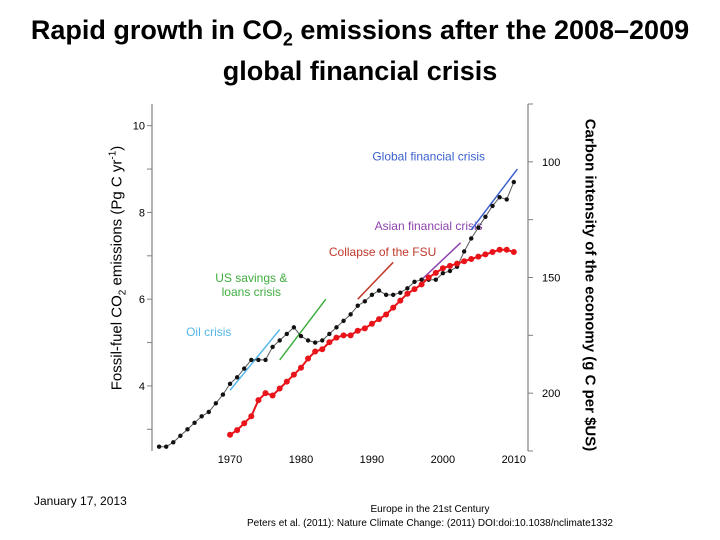  I want to click on x-tick-label: 1990, so click(372, 460).